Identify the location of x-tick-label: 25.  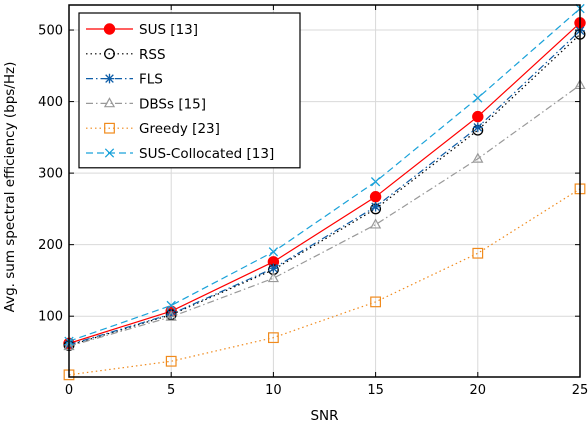
(580, 390).